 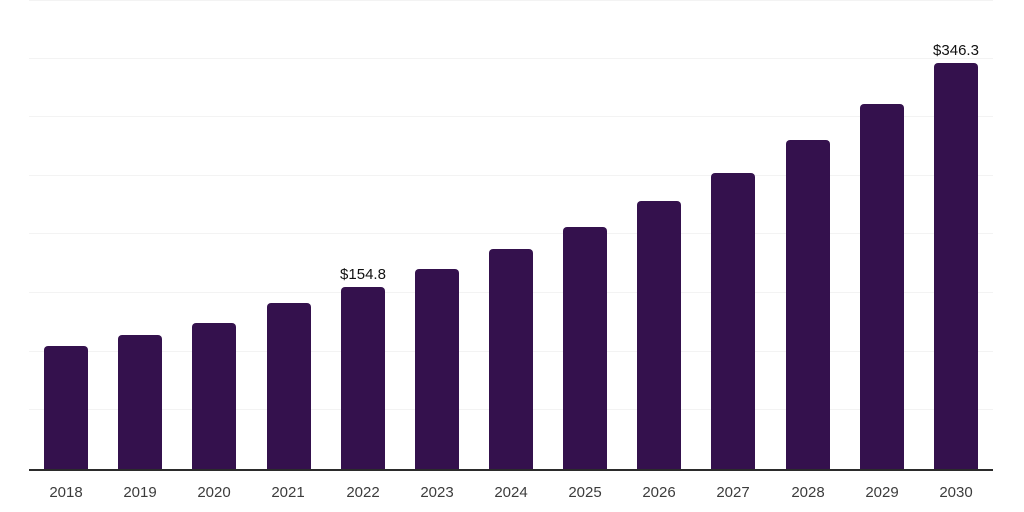 I want to click on x-tick-label-2020: 2020, so click(x=214, y=492).